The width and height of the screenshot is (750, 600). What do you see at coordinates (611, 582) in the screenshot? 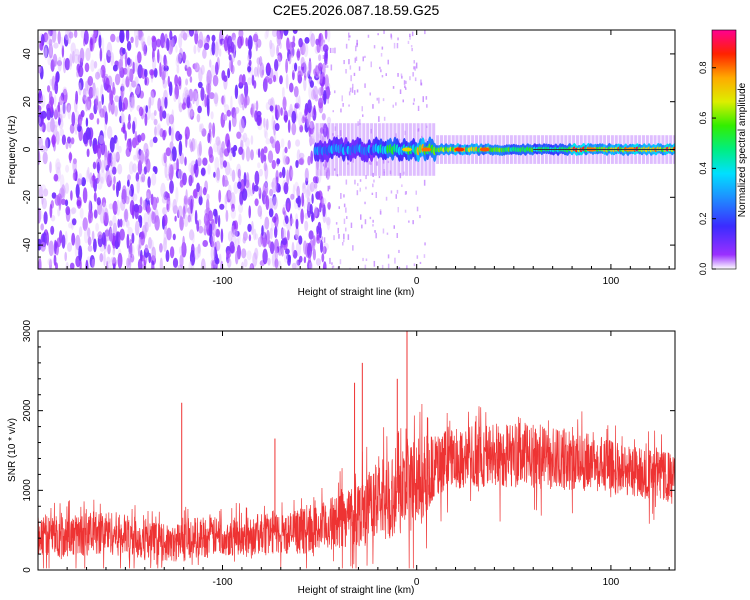
I see `x-tick-label: 100` at bounding box center [611, 582].